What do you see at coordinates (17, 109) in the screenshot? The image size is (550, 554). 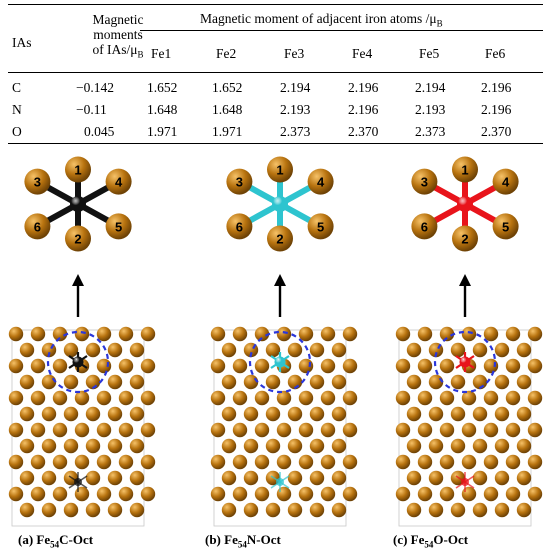 I see `cell-ia: N` at bounding box center [17, 109].